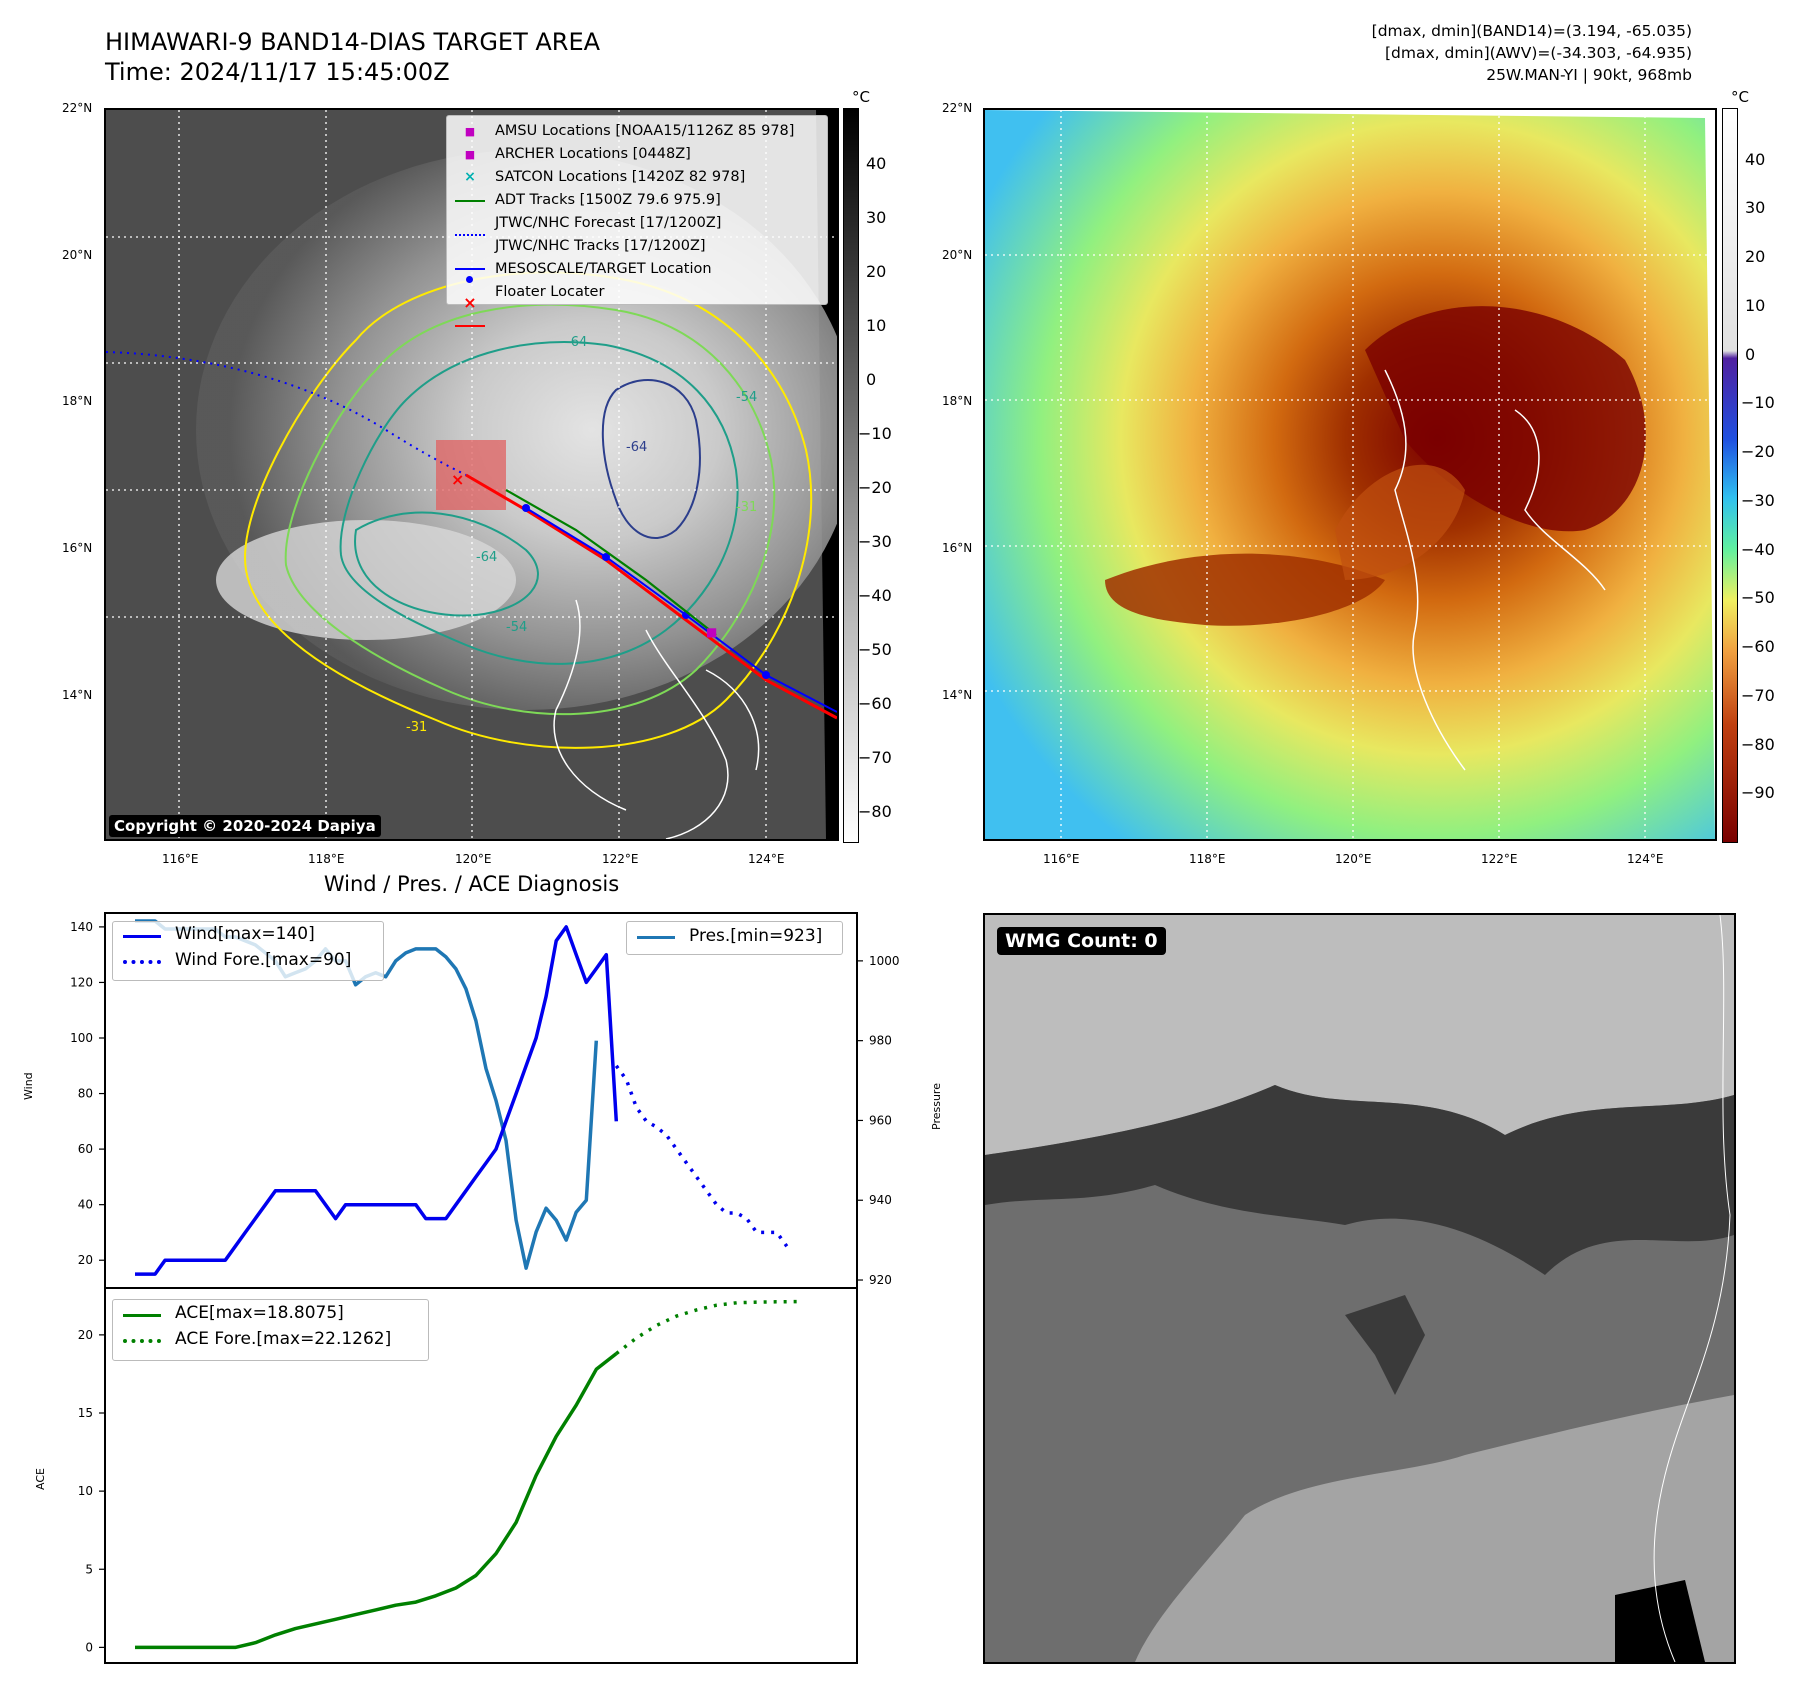  I want to click on colorbar-tick: −90, so click(1758, 792).